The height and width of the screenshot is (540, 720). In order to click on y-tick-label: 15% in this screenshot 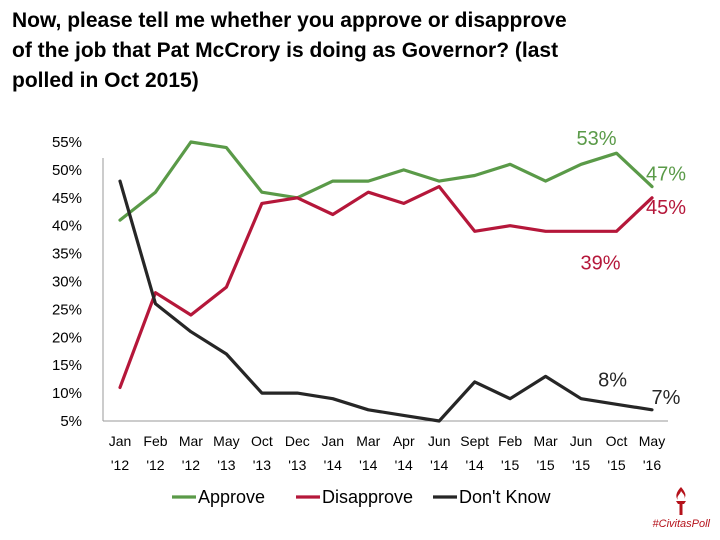, I will do `click(67, 365)`.